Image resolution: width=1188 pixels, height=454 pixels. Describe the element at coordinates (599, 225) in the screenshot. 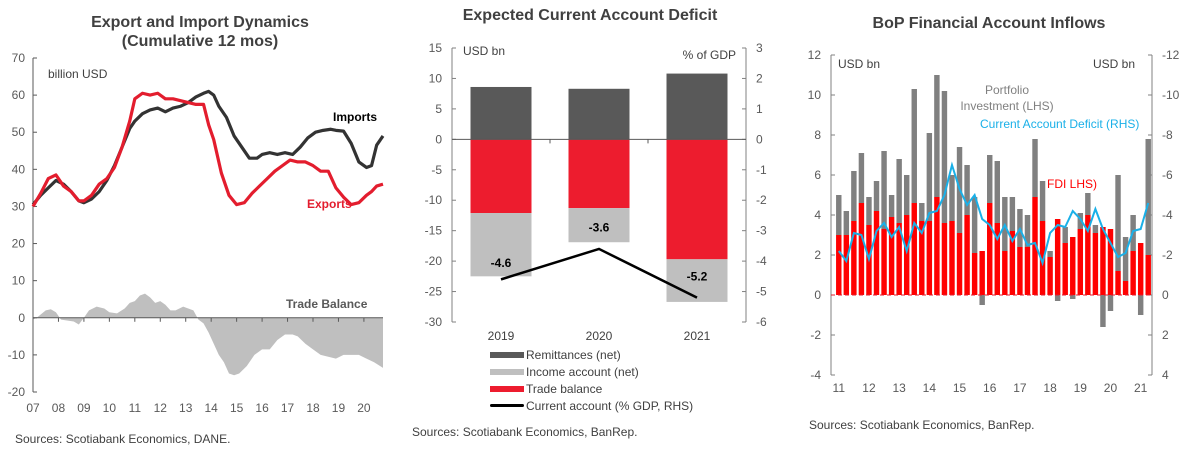

I see `bar-income-2020` at that location.